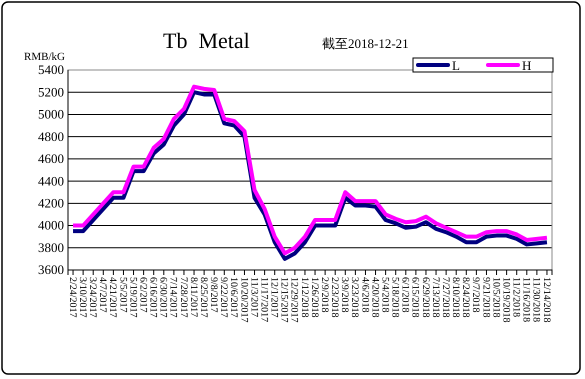 This screenshot has width=585, height=379. What do you see at coordinates (334, 297) in the screenshot?
I see `x-tick-label: 2/23/2018` at bounding box center [334, 297].